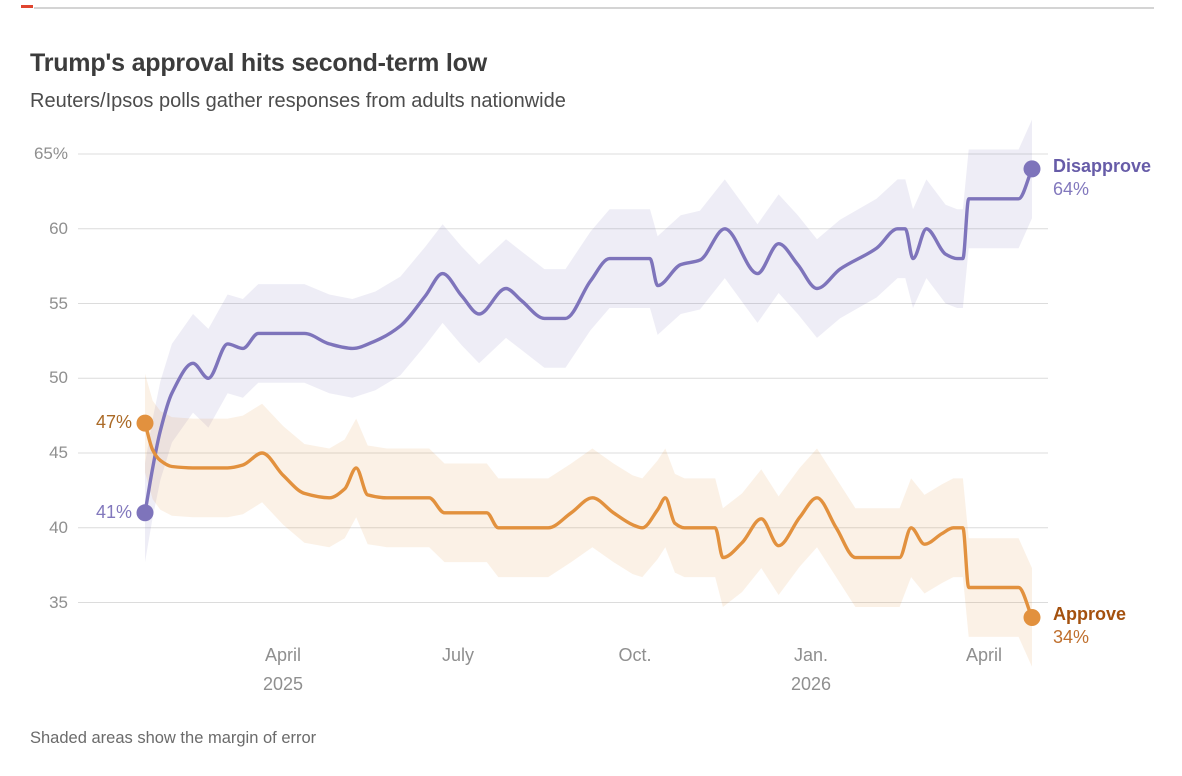 This screenshot has height=776, width=1182. What do you see at coordinates (58, 527) in the screenshot?
I see `y-axis-tick-label: 40` at bounding box center [58, 527].